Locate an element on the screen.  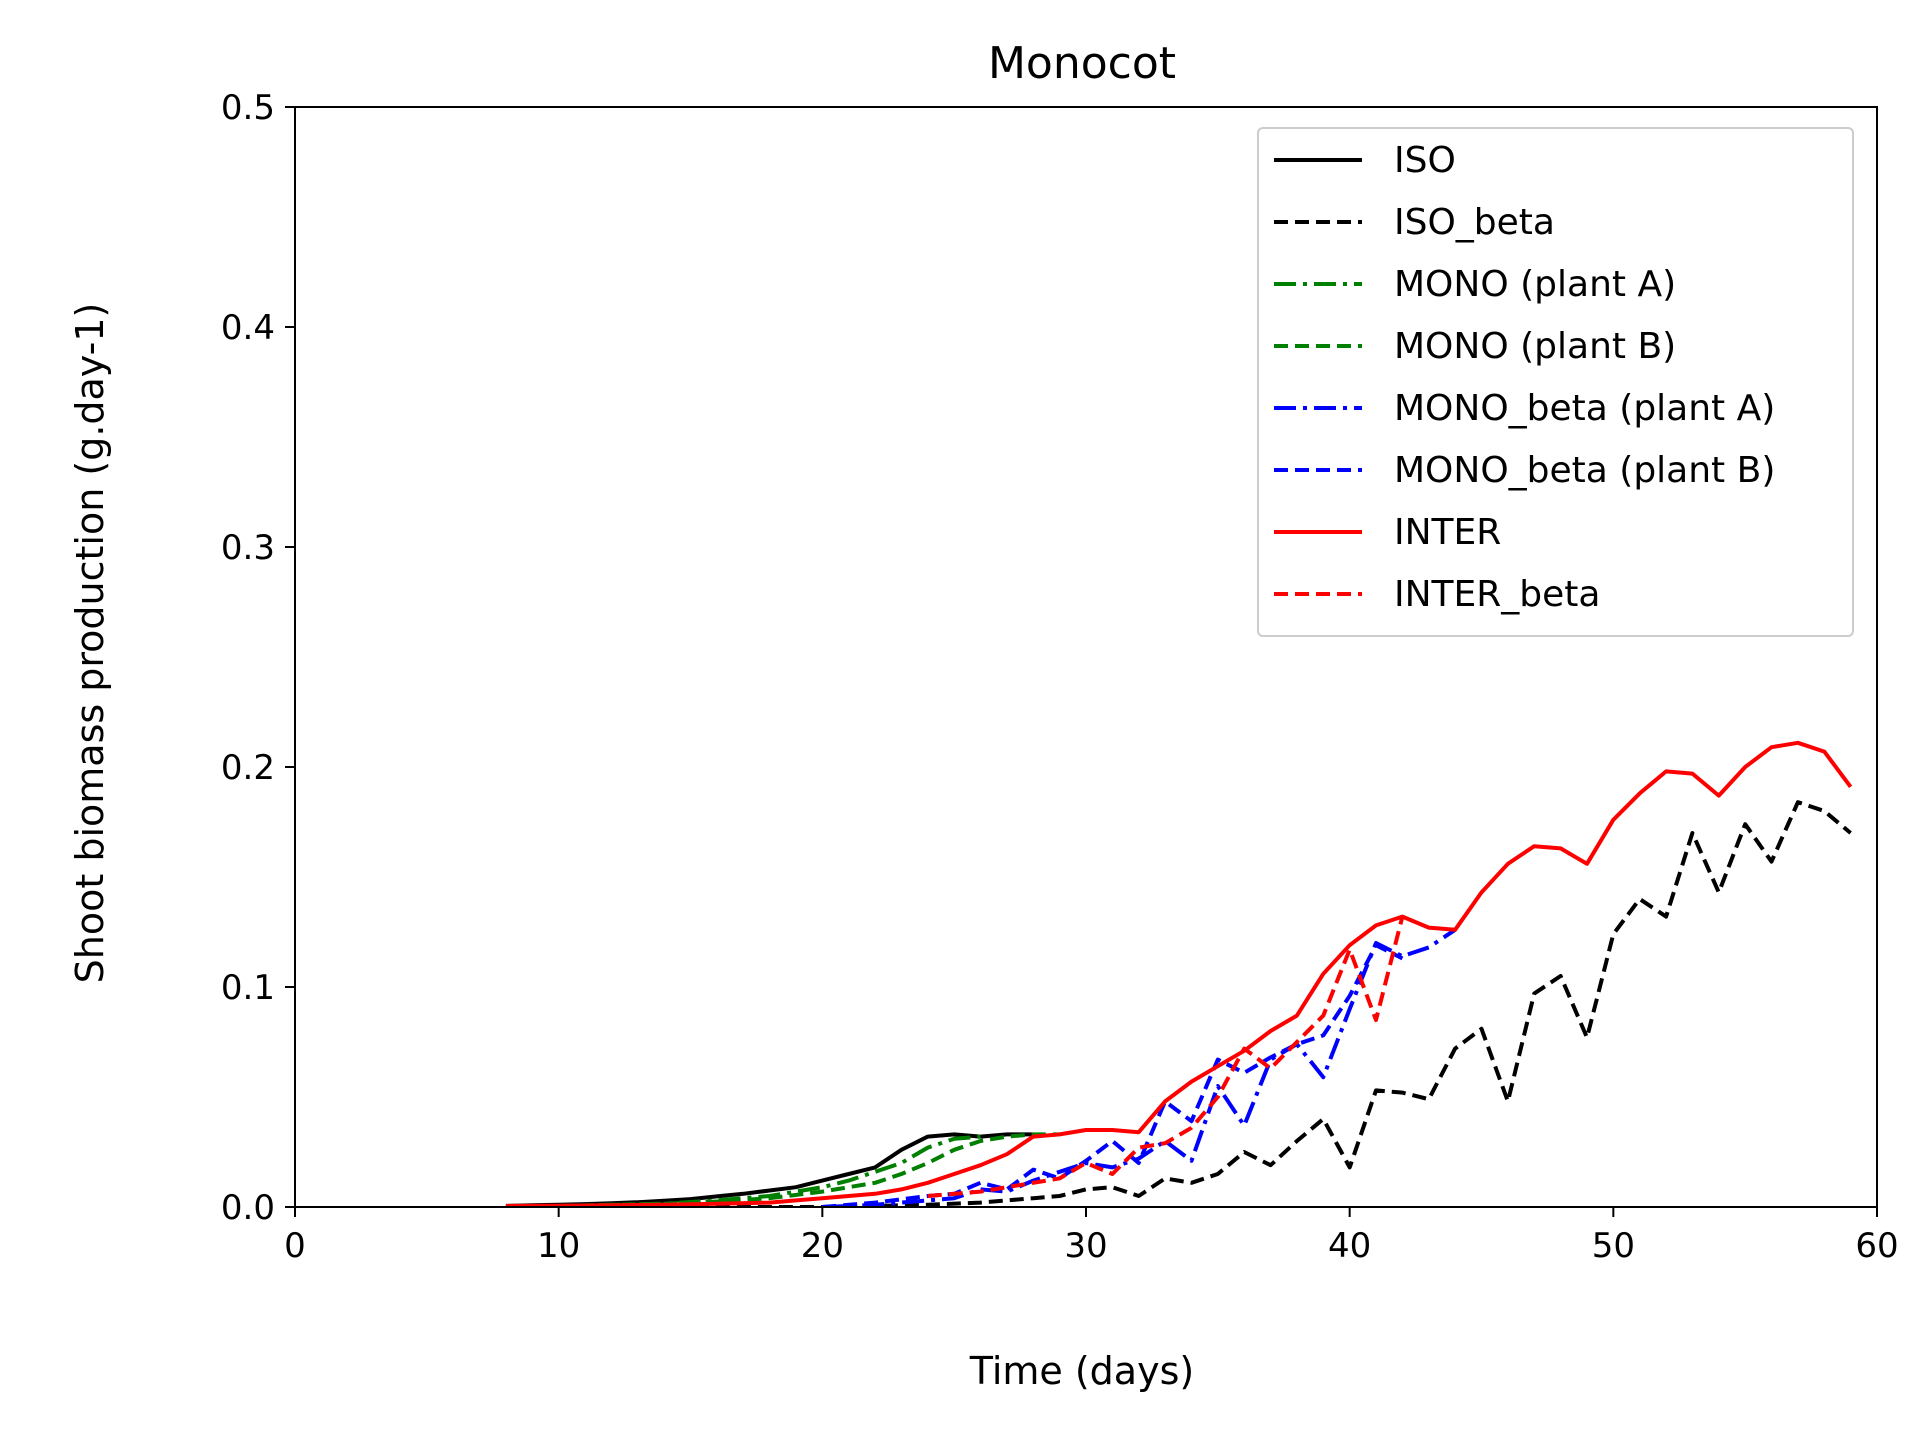
y-tick-label: 0.5 is located at coordinates (248, 108).